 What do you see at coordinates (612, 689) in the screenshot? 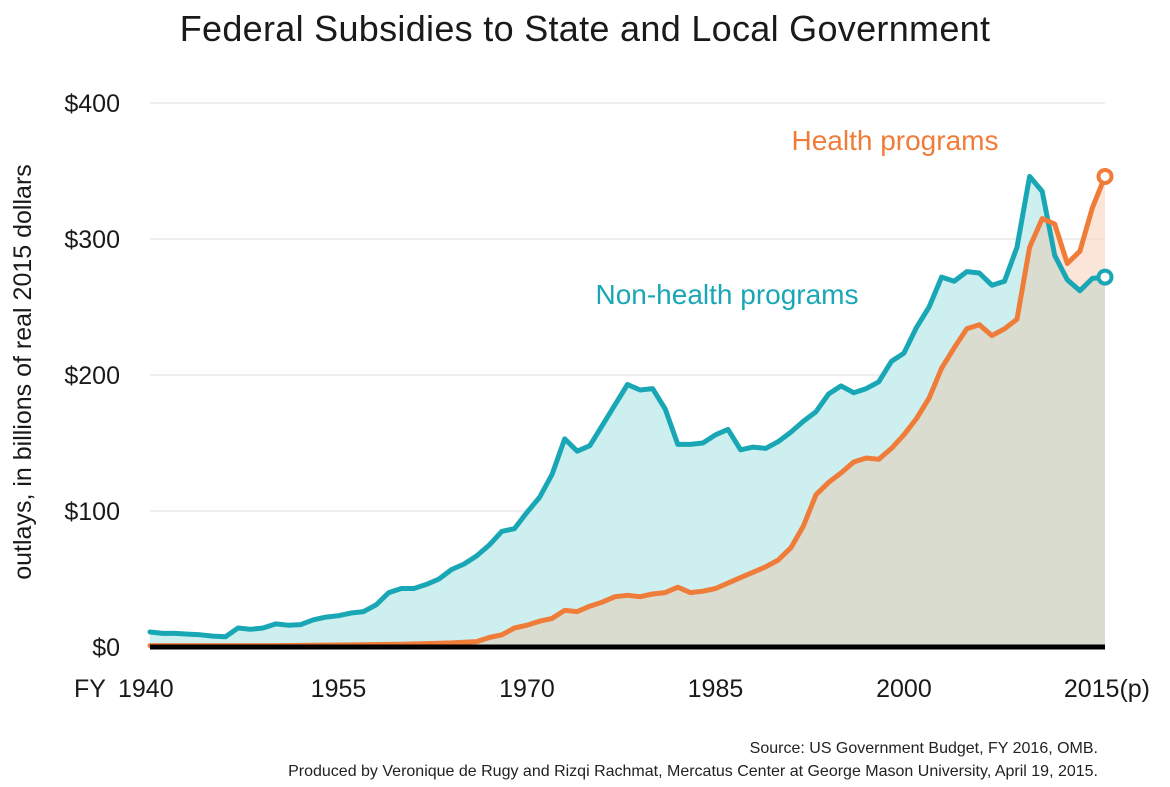
I see `x-tick-labels: FY 1940 1955 1970 1985 2000 2015(p)` at bounding box center [612, 689].